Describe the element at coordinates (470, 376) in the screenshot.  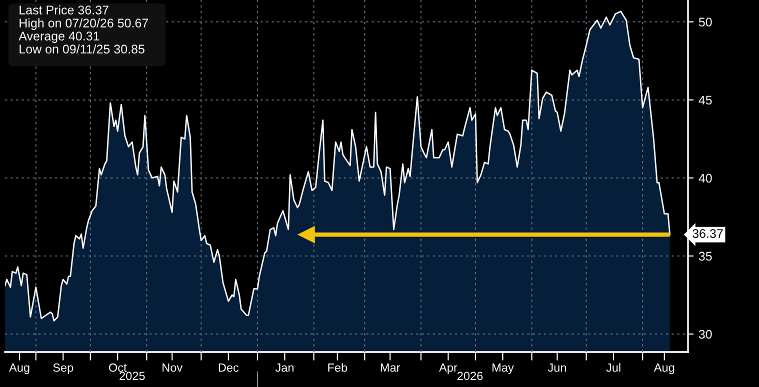
I see `x2-tick-label: 2026` at that location.